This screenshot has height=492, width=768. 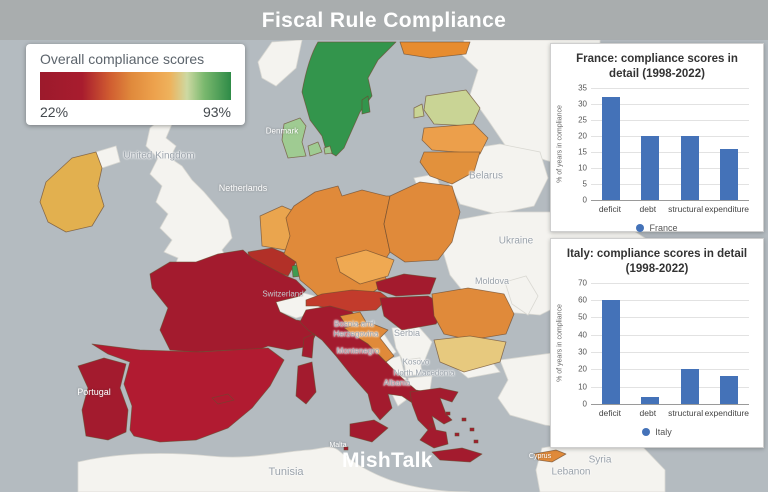 I want to click on country-poland, so click(x=422, y=222).